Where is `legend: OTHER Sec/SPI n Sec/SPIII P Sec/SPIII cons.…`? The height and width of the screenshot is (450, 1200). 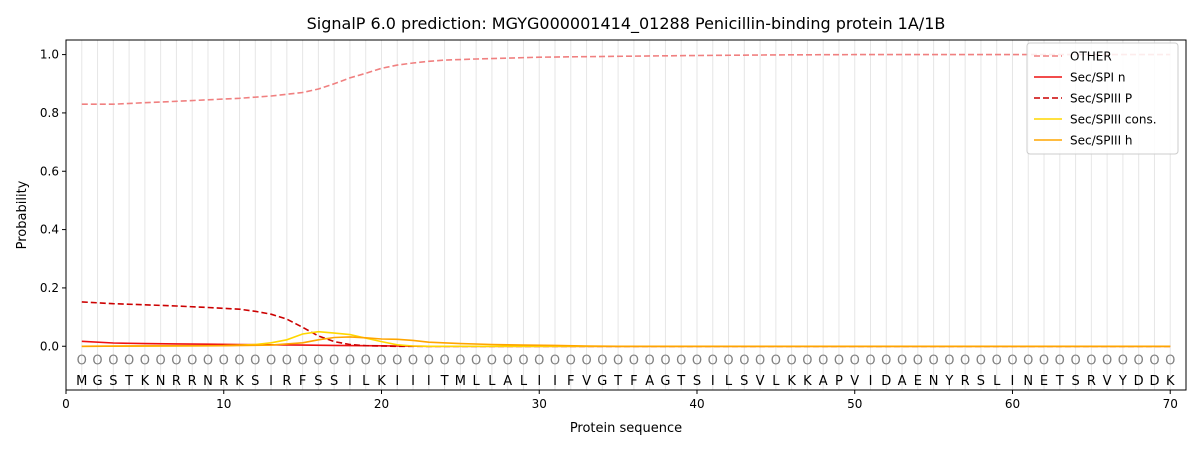 legend: OTHER Sec/SPI n Sec/SPIII P Sec/SPIII cons.… is located at coordinates (1102, 98).